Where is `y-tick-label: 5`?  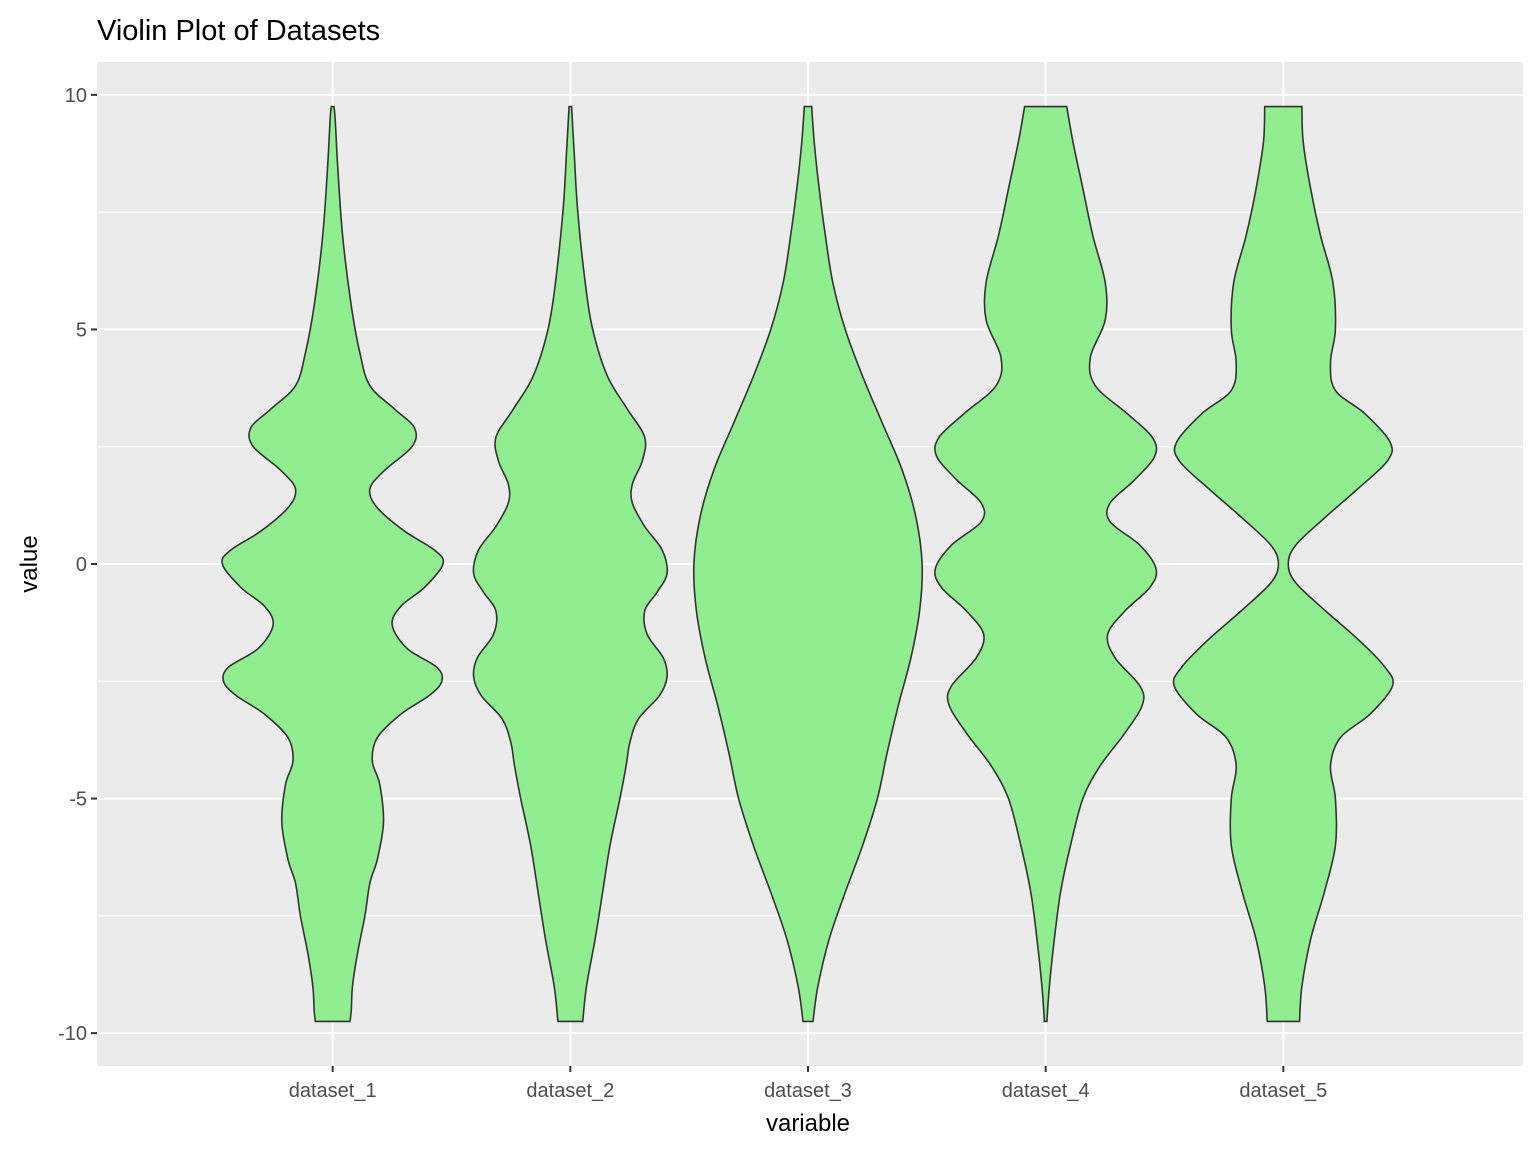 y-tick-label: 5 is located at coordinates (81, 330).